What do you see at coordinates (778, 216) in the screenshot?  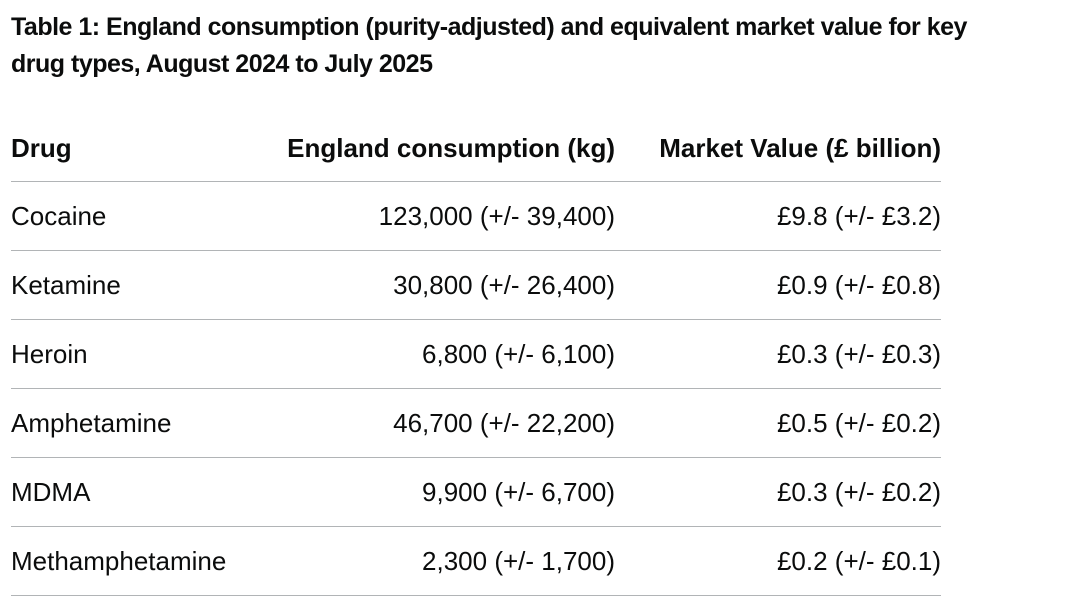 I see `cell-market-value: £9.8 (+/- £3.2)` at bounding box center [778, 216].